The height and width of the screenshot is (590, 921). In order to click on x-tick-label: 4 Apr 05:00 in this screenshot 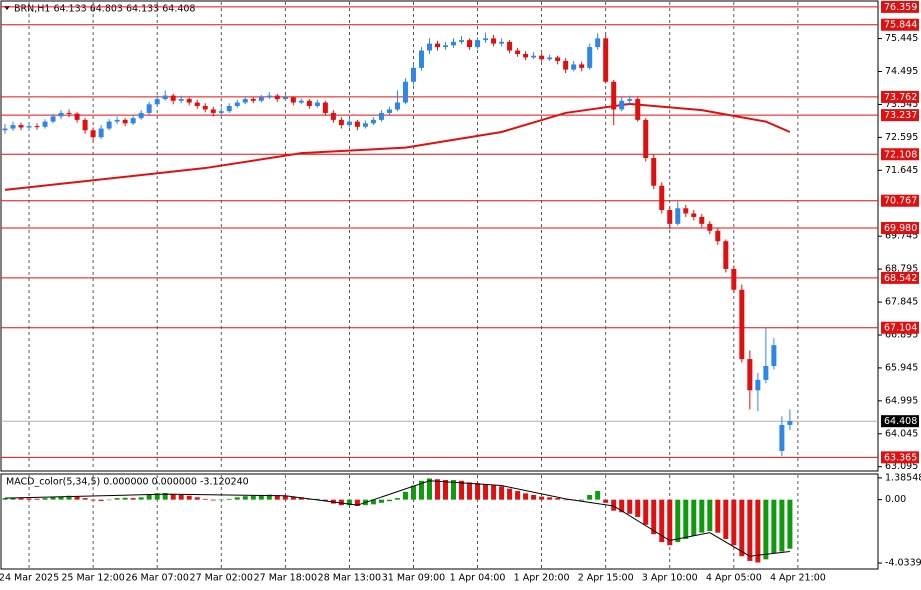, I will do `click(734, 578)`.